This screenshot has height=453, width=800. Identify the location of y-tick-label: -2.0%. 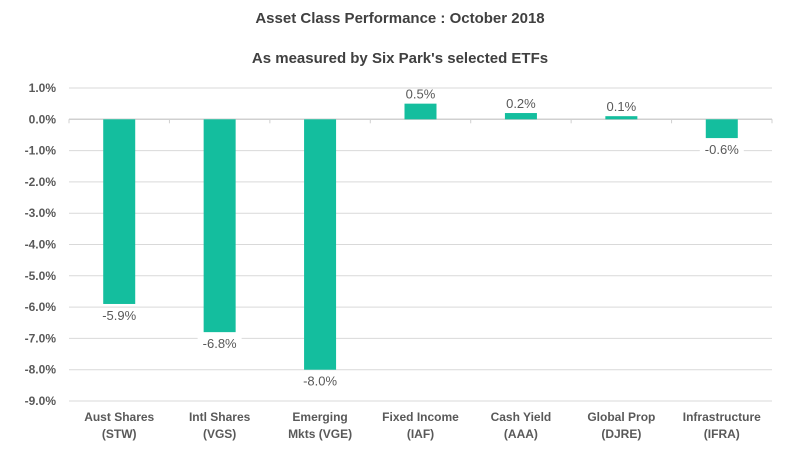
(41, 182).